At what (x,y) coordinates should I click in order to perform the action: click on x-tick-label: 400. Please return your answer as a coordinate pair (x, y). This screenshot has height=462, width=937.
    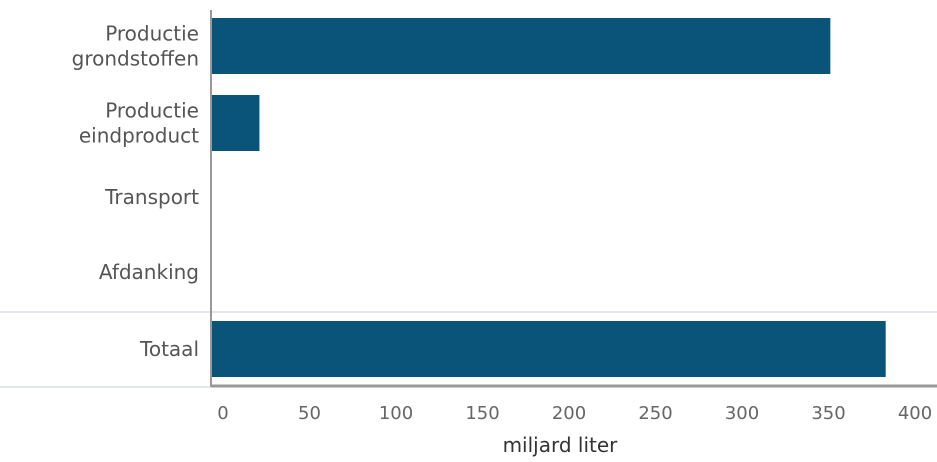
    Looking at the image, I should click on (915, 413).